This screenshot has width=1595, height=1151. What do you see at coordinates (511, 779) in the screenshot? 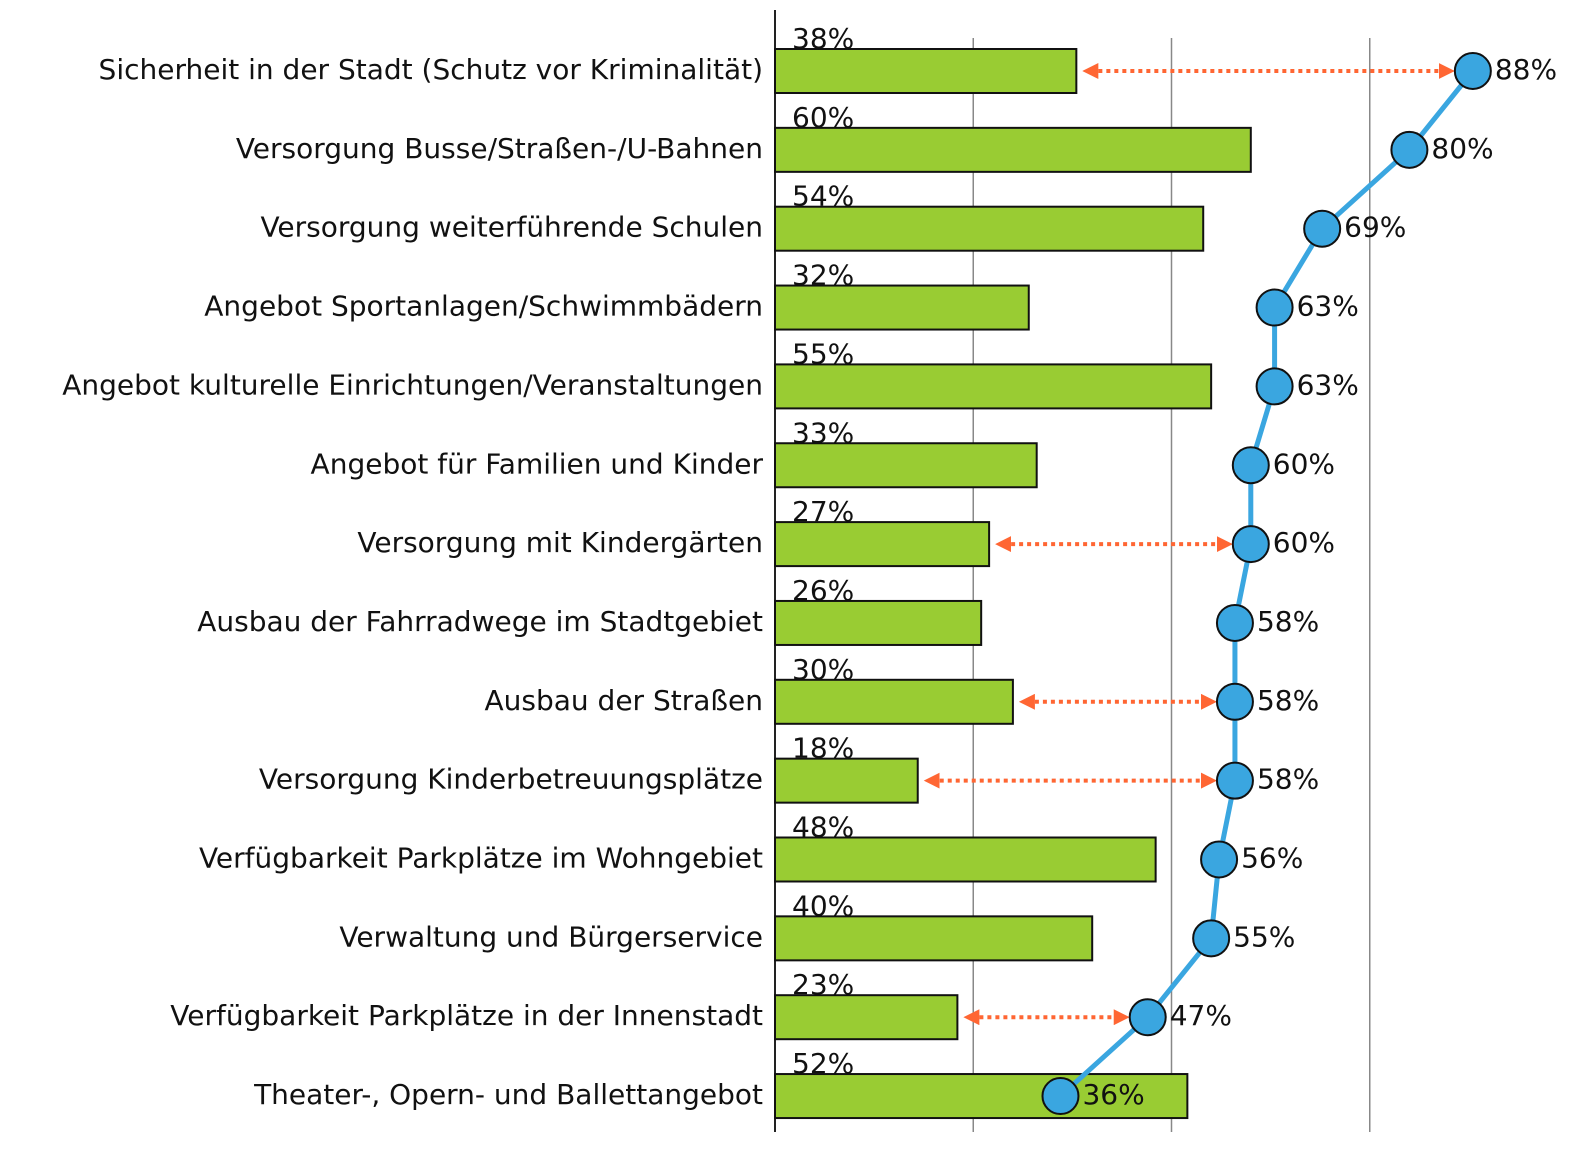
I see `category-label: Versorgung Kinderbetreuungsplätze` at bounding box center [511, 779].